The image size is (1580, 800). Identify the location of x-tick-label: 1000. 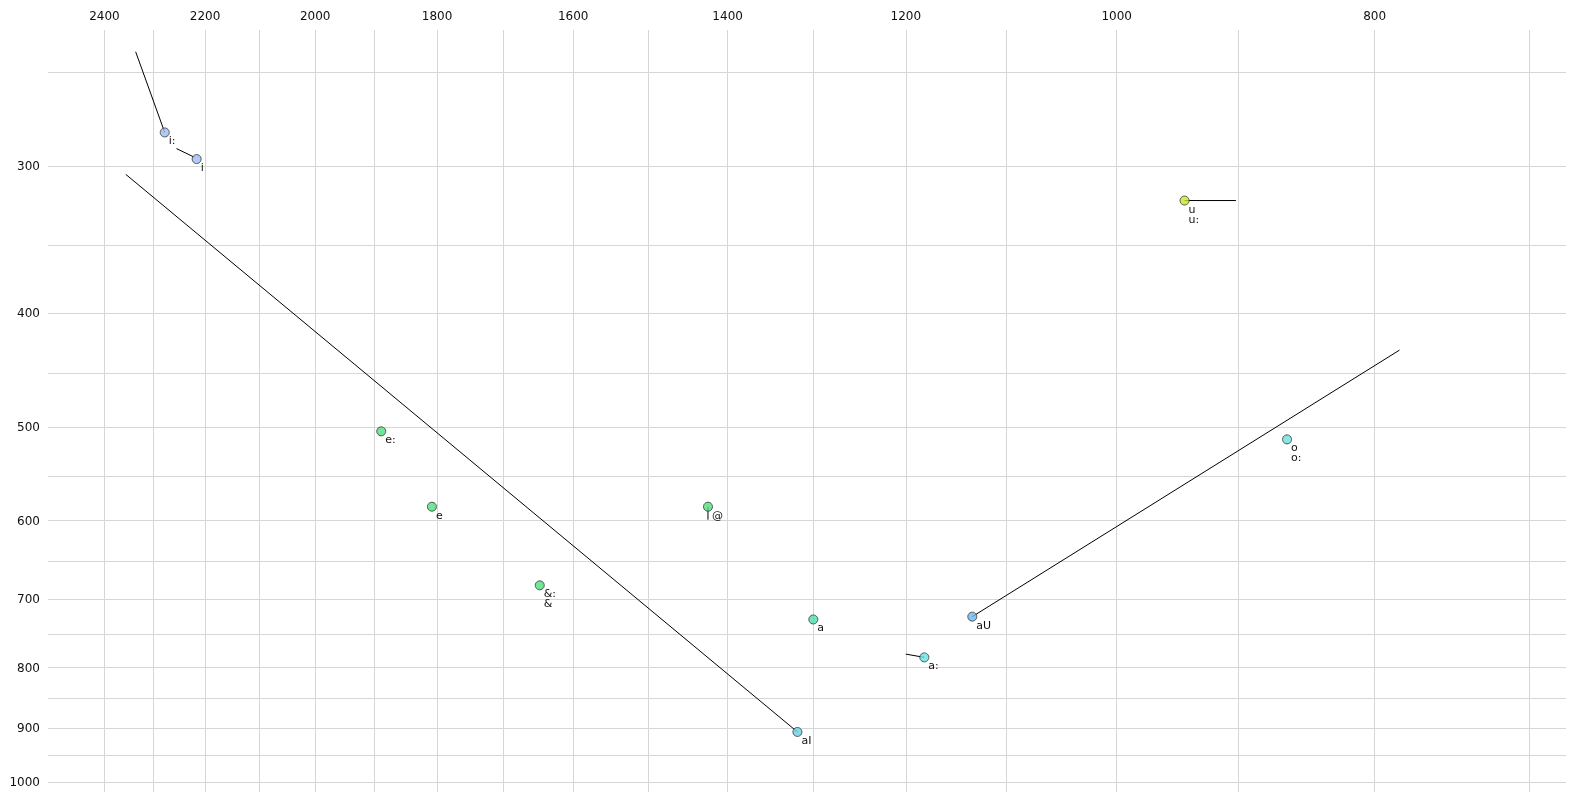
(1116, 16).